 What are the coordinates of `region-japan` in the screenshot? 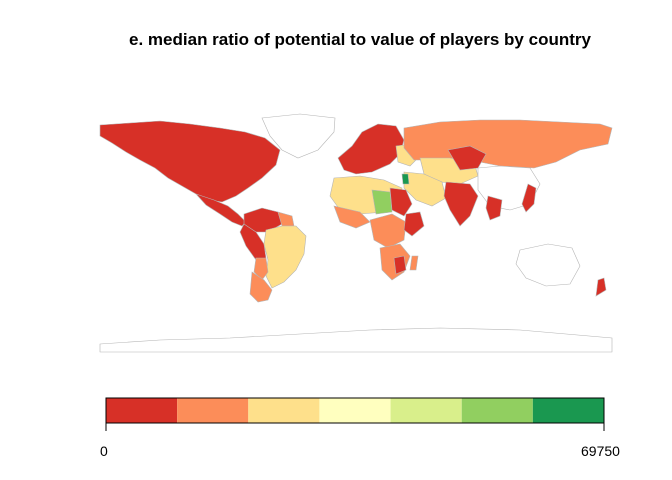 It's located at (529, 198).